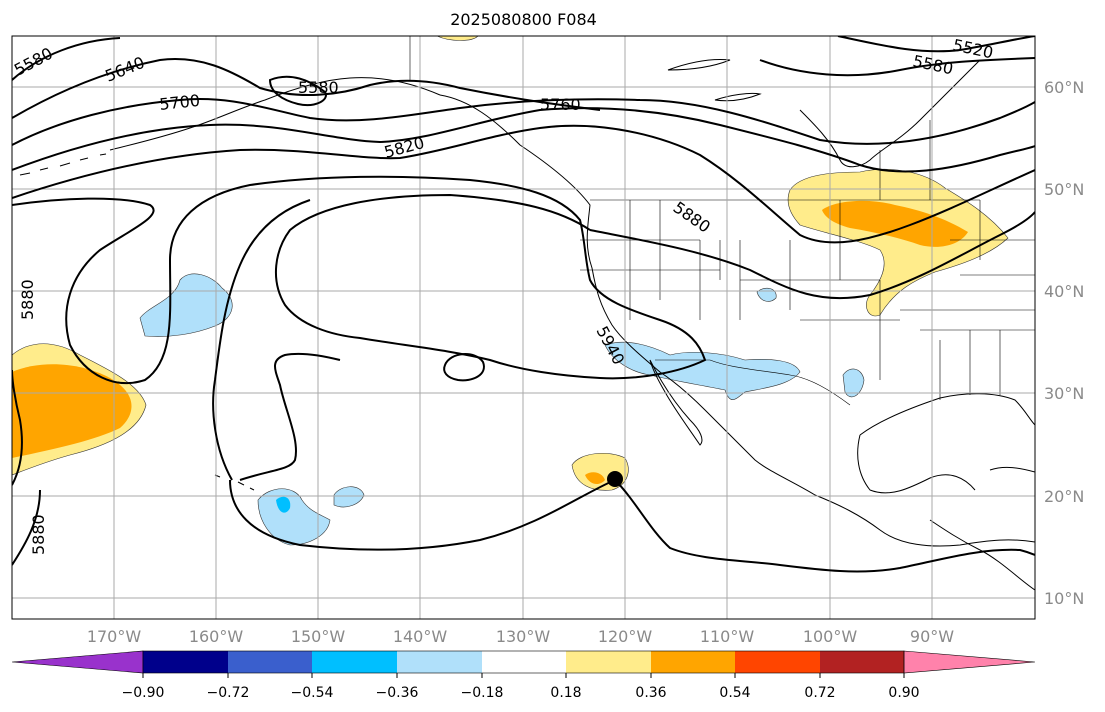 Image resolution: width=1105 pixels, height=712 pixels. Describe the element at coordinates (1064, 343) in the screenshot. I see `latitude-axis: 60°N 50°N 40°N 30°N 20°N 10°N` at that location.